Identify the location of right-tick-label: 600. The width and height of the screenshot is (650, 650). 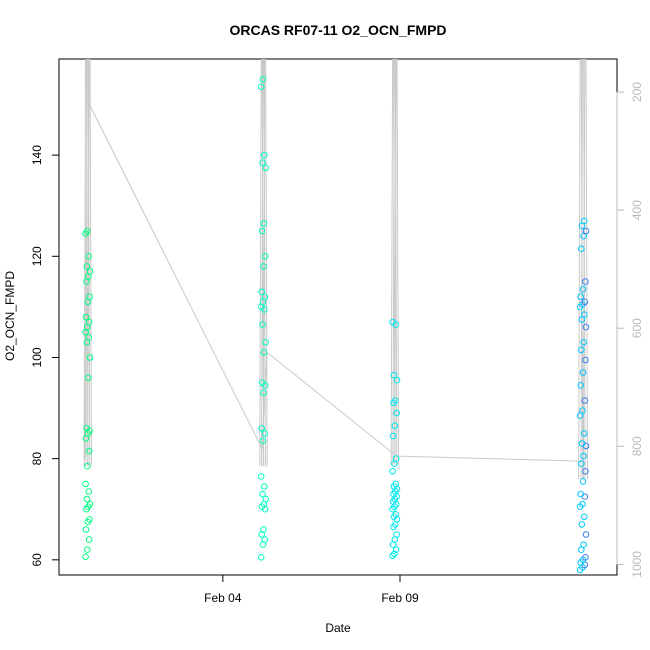
(637, 328).